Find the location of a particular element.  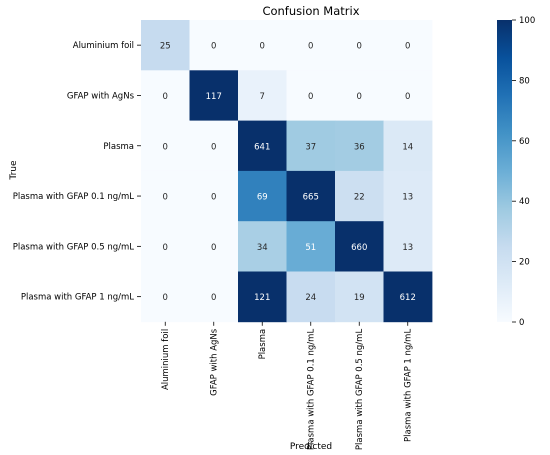

cell-value-label: 117 is located at coordinates (214, 97).